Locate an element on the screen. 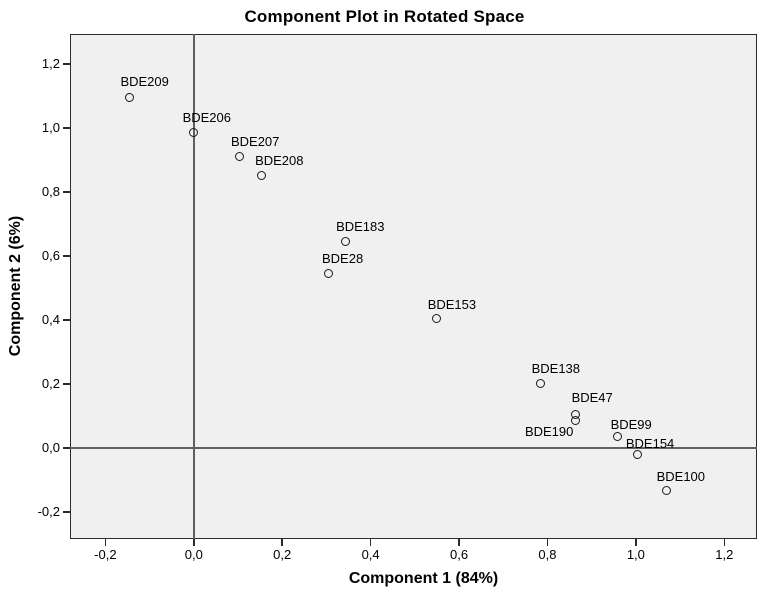 The width and height of the screenshot is (769, 603). data-point-label-BDE138: BDE138 is located at coordinates (556, 369).